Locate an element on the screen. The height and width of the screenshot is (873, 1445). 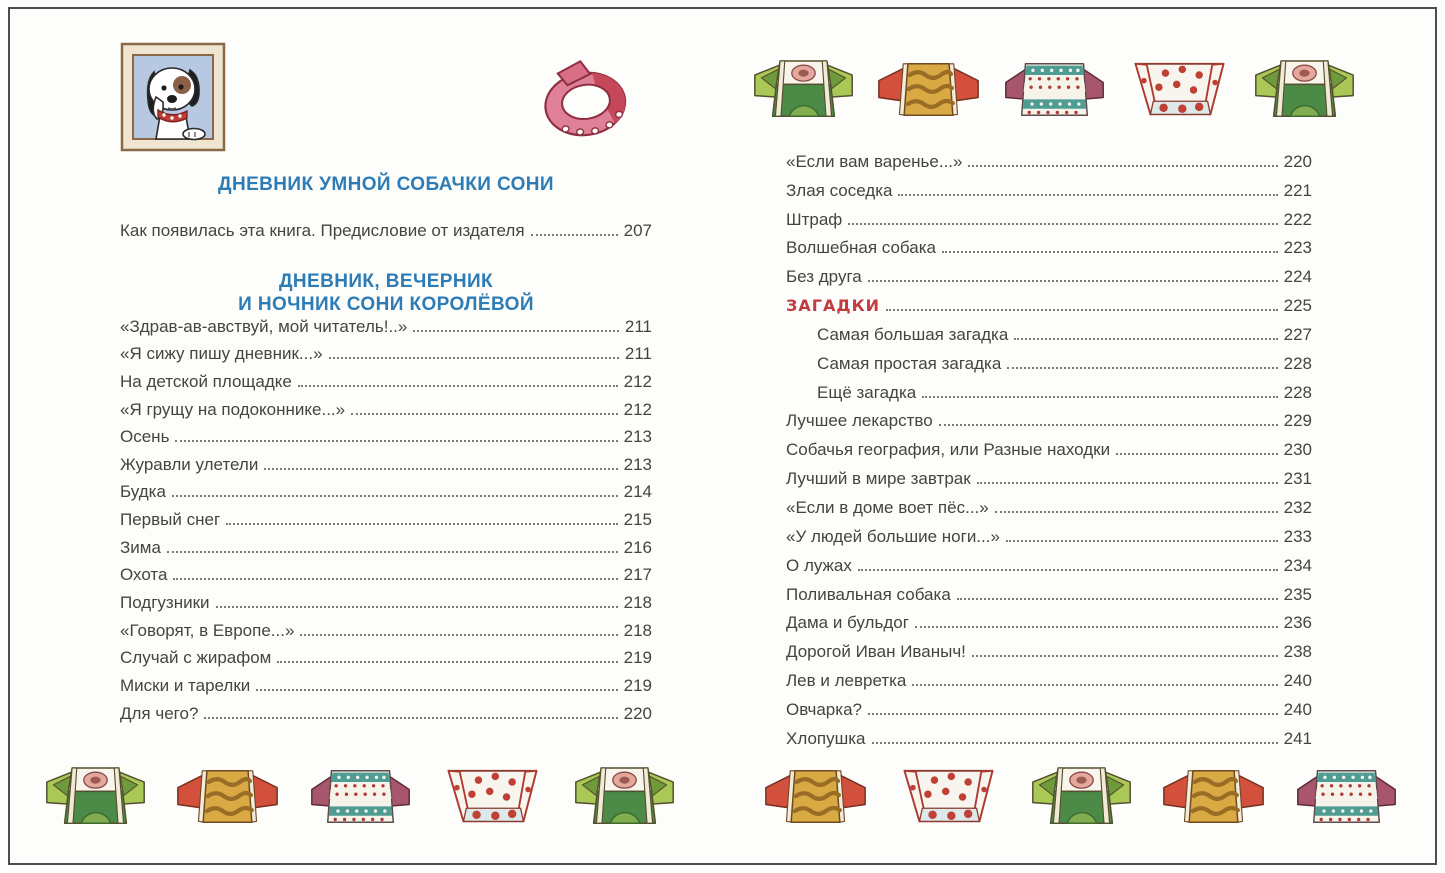
toc-entry-title: Дама и бульдог is located at coordinates (847, 623).